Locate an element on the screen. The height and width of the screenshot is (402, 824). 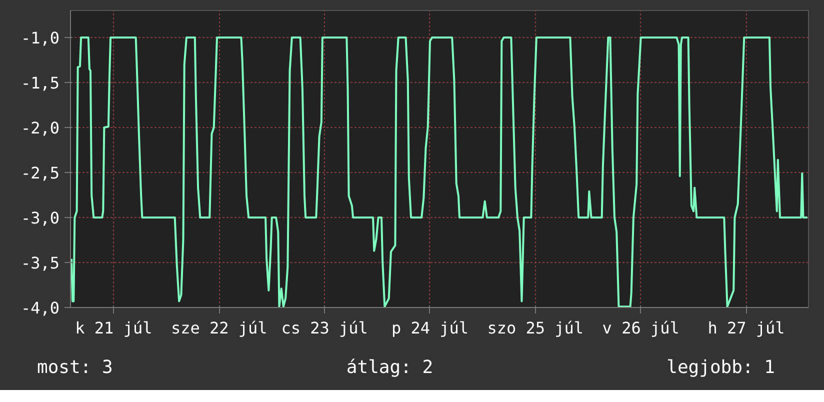
y-tick-label: -2,5 is located at coordinates (40, 173).